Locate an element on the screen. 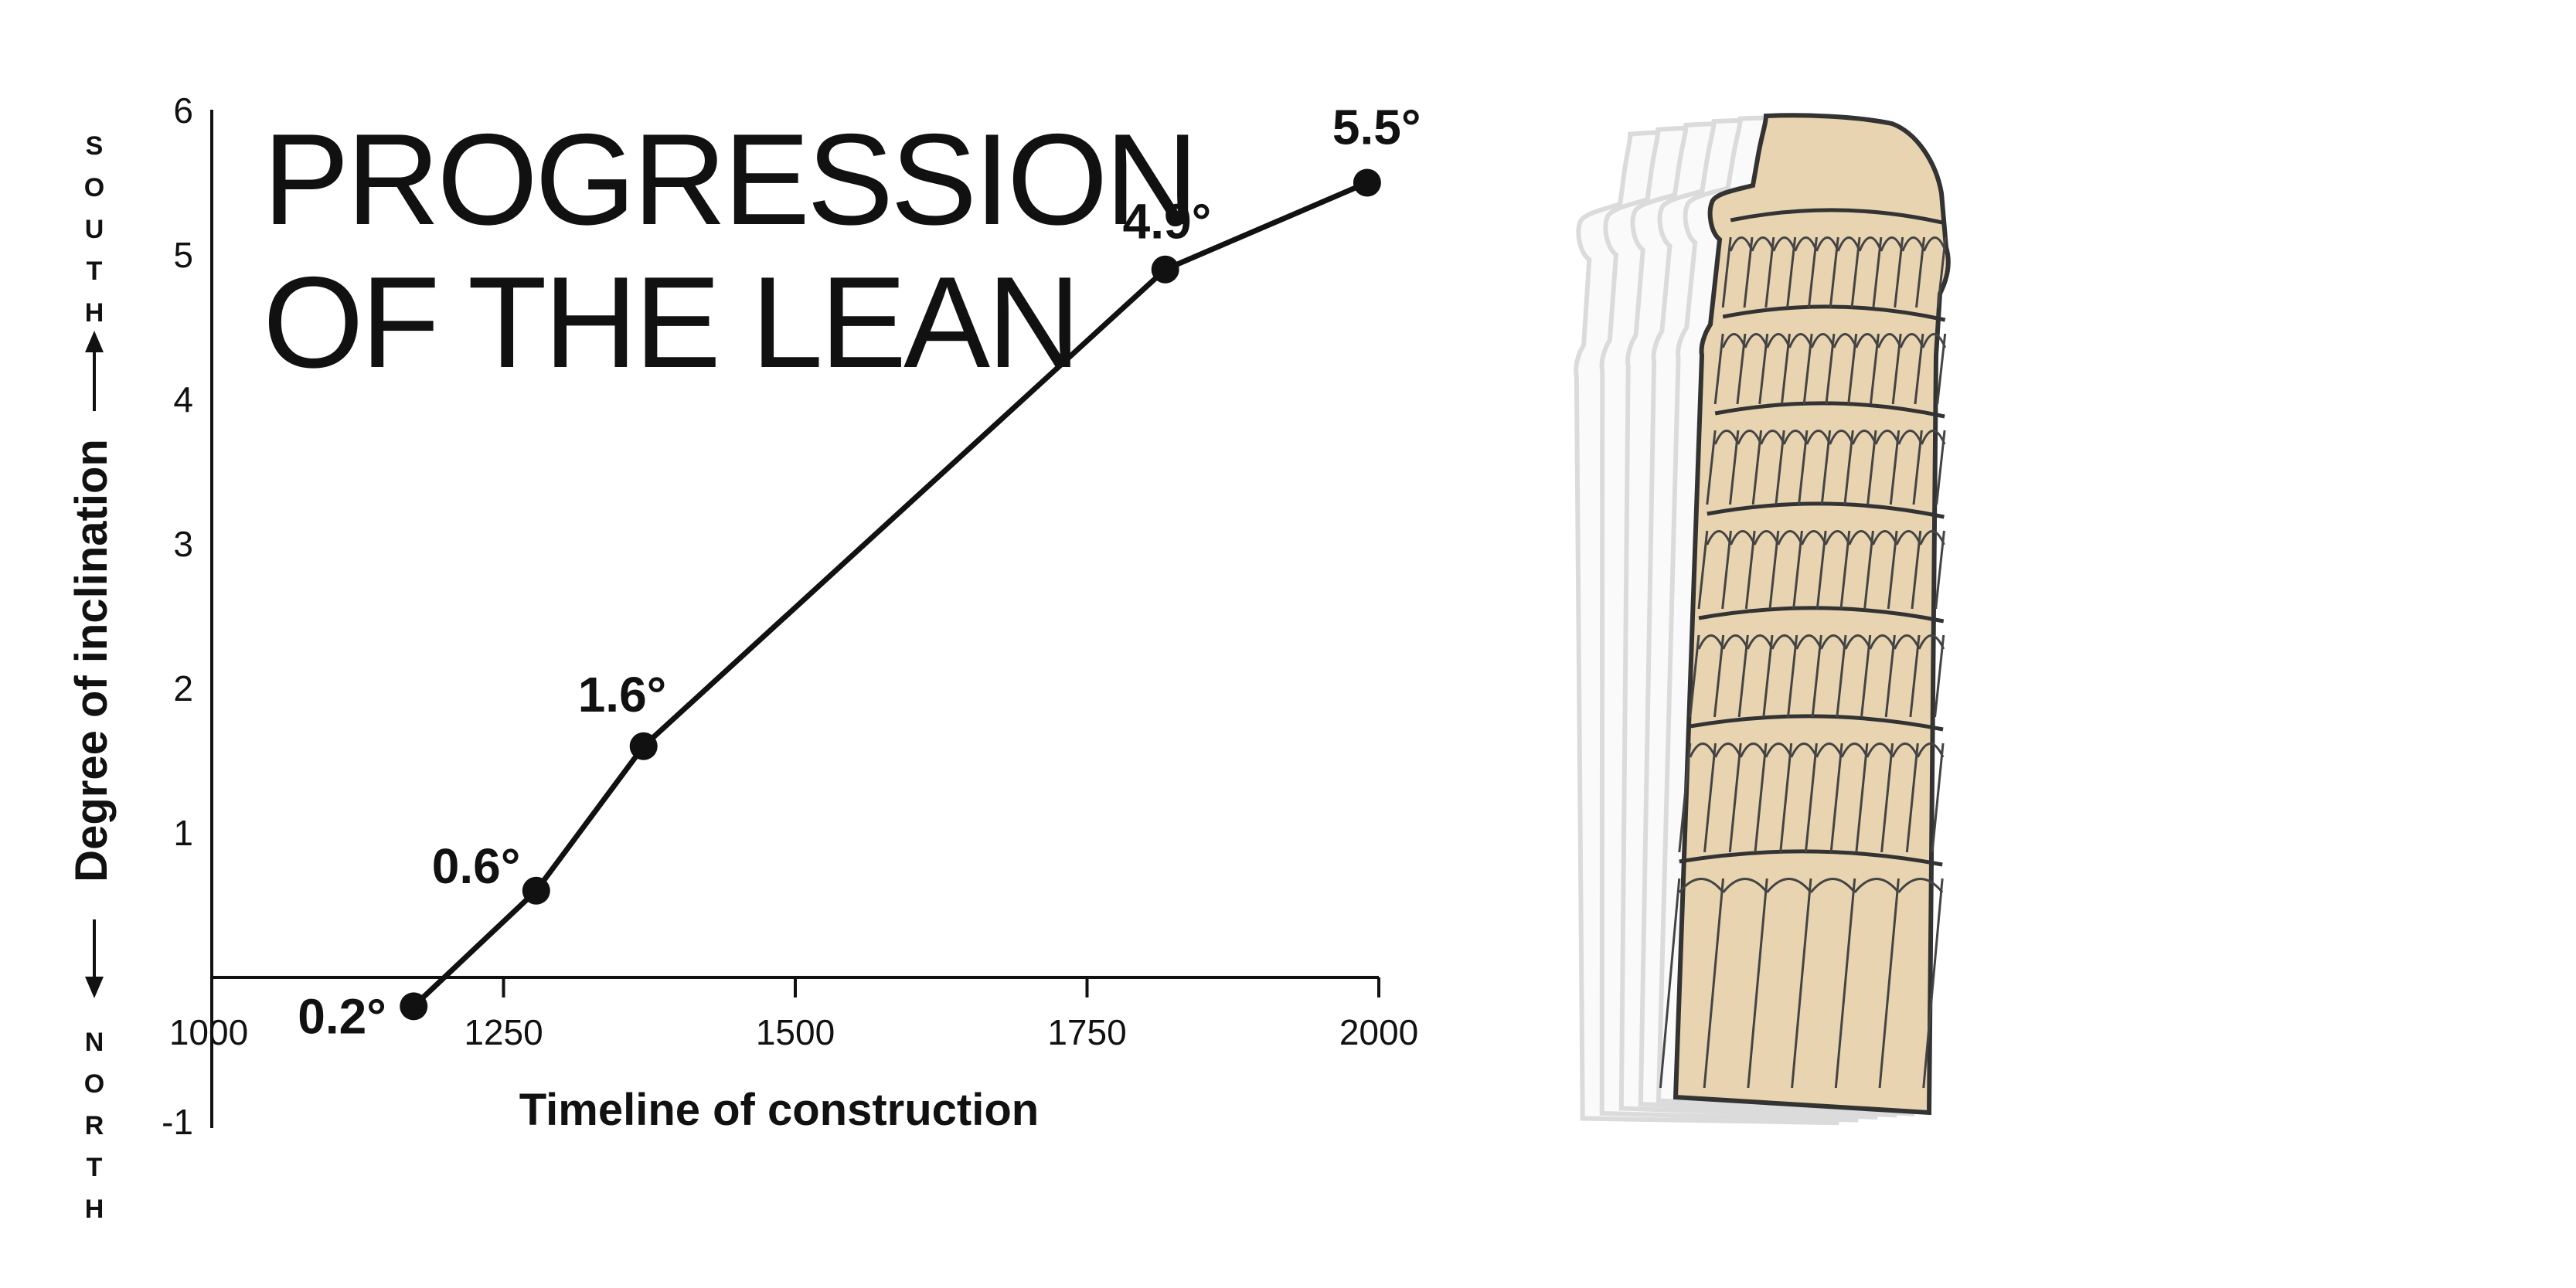 This screenshot has height=1288, width=2576. y-tick-label: 5 is located at coordinates (183, 255).